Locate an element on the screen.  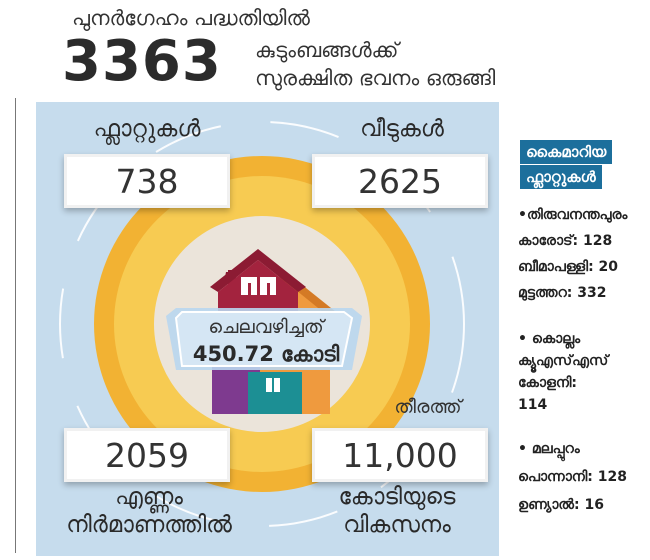
sidebar-group-malappuram: • മലപ്പുറം പൊന്നാനി: 128 ഉണ്യാൽ: 16 is located at coordinates (572, 477).